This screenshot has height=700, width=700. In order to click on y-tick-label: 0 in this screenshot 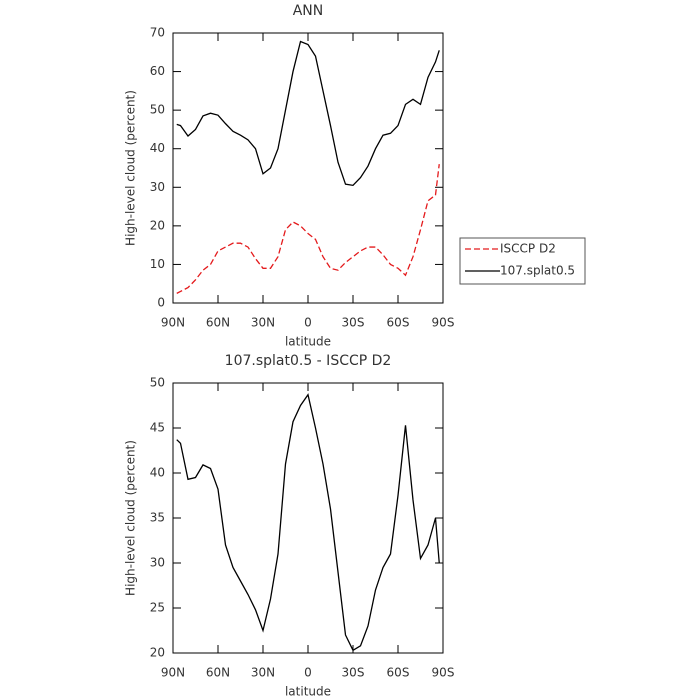, I will do `click(161, 303)`.